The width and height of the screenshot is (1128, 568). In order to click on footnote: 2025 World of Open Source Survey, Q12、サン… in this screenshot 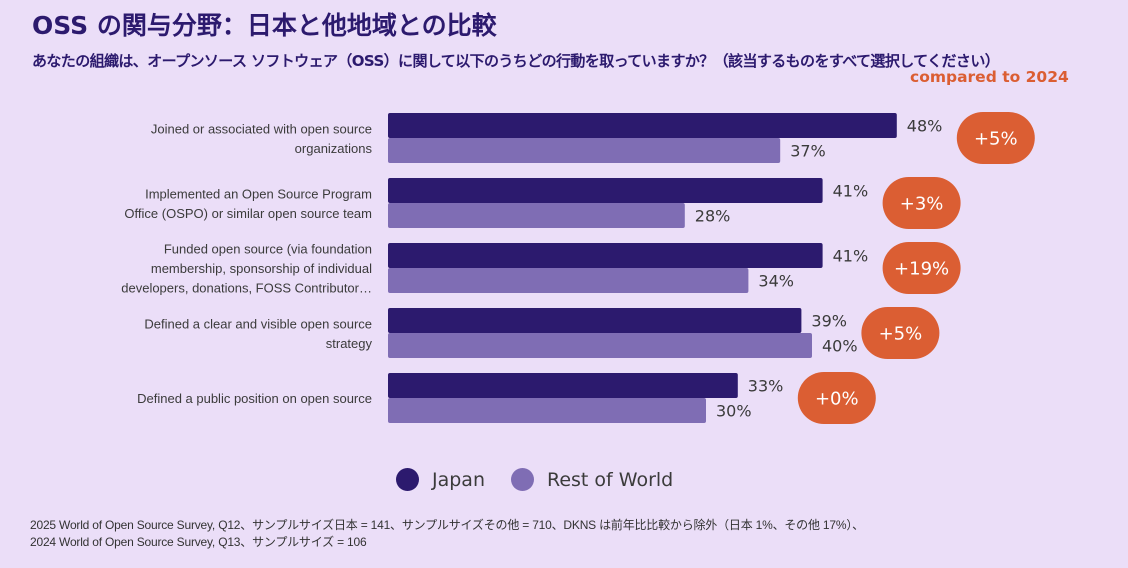, I will do `click(447, 534)`.